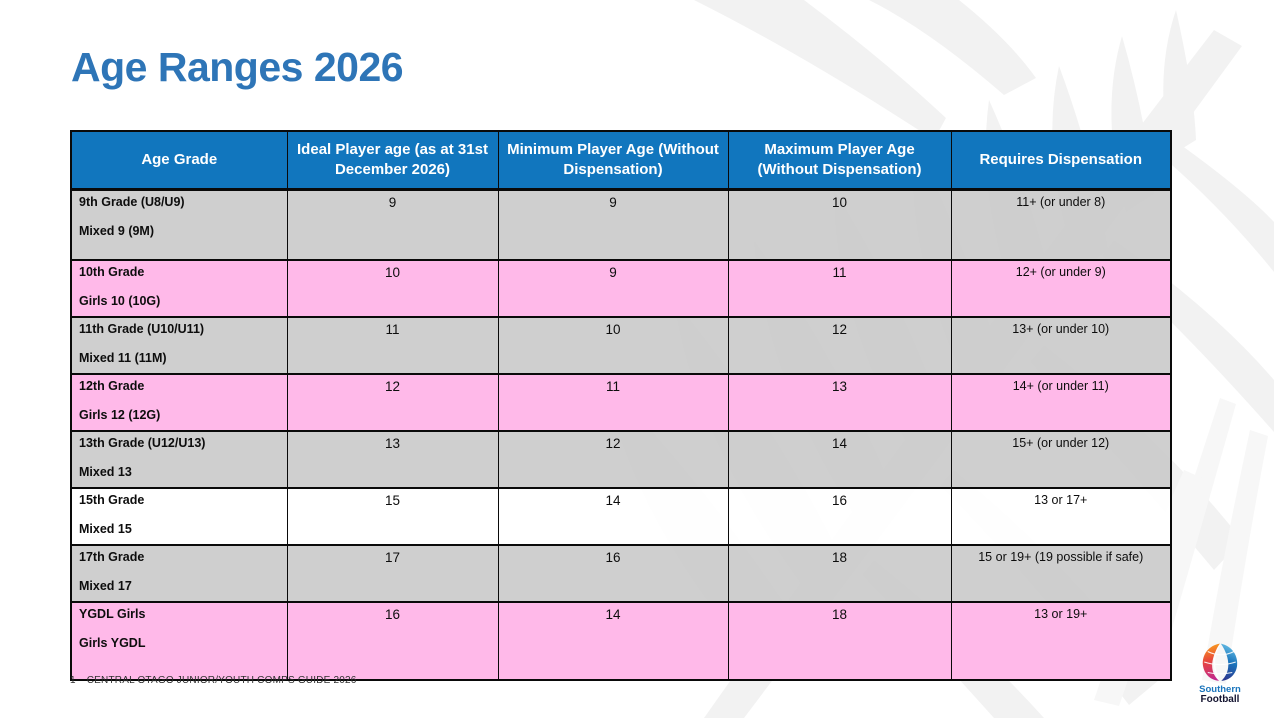 The height and width of the screenshot is (718, 1274). Describe the element at coordinates (1061, 459) in the screenshot. I see `cell-requires-dispensation: 15+ (or under 12)` at that location.